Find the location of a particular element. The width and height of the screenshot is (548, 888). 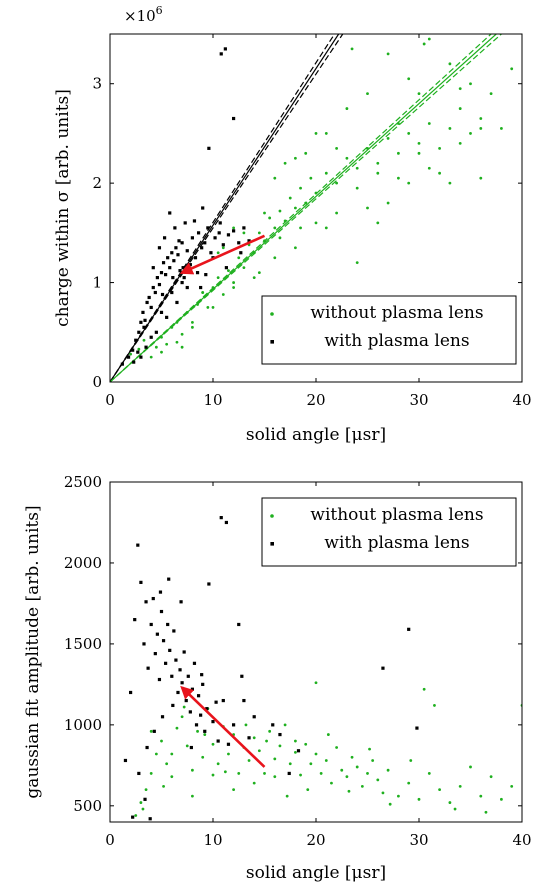

y-tick-label: 500 is located at coordinates (87, 806).